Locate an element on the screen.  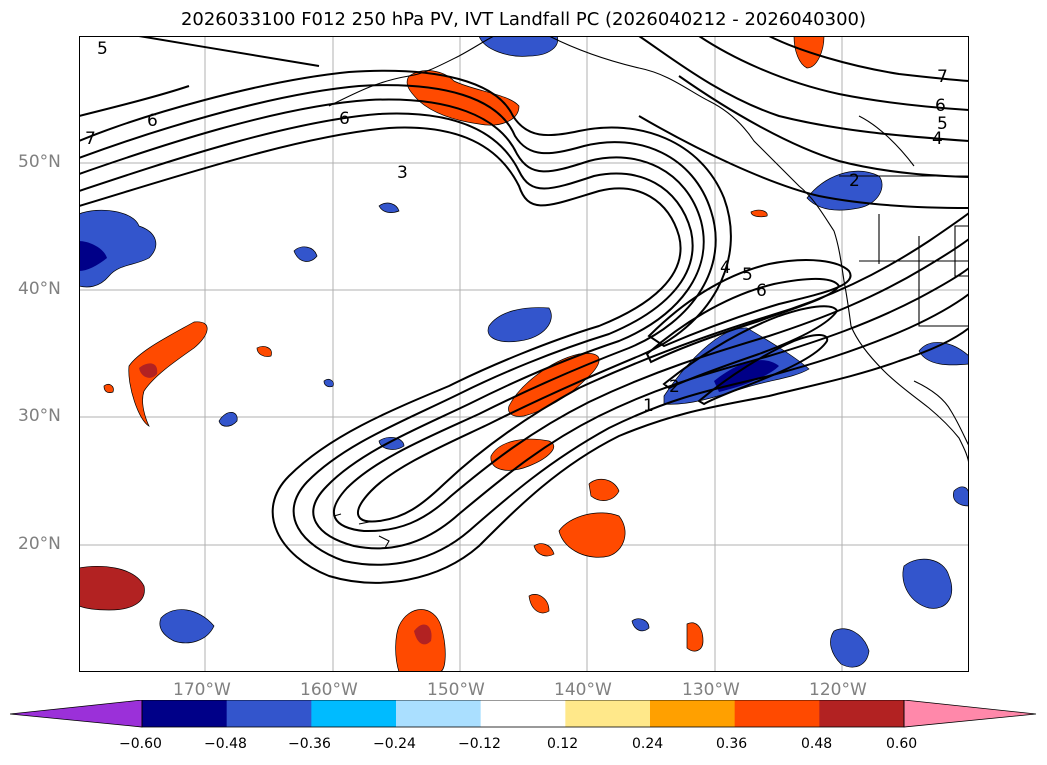
colorbar-segments is located at coordinates (523, 713).